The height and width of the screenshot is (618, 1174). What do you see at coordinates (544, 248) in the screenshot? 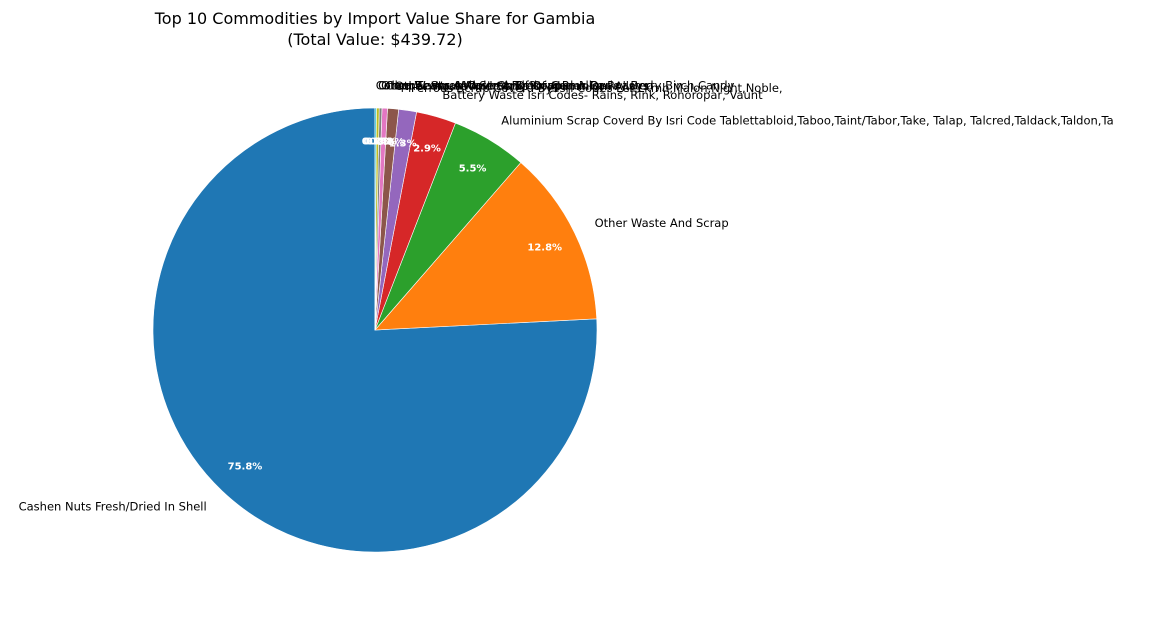
I see `slice-percent-1: 12.8%` at bounding box center [544, 248].